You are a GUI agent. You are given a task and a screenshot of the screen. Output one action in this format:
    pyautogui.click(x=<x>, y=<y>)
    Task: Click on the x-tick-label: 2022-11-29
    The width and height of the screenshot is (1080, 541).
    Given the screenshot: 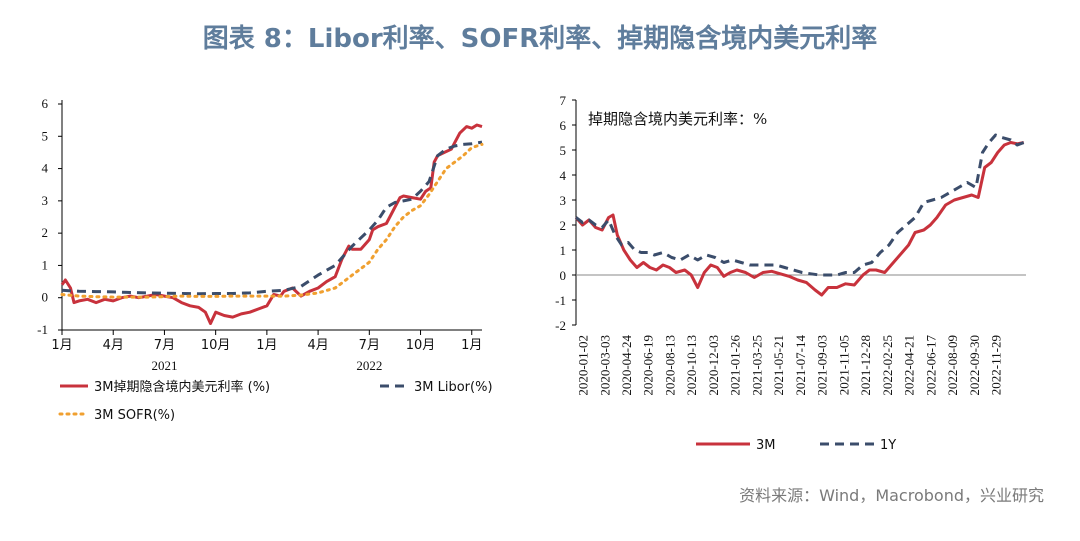 What is the action you would take?
    pyautogui.click(x=996, y=365)
    